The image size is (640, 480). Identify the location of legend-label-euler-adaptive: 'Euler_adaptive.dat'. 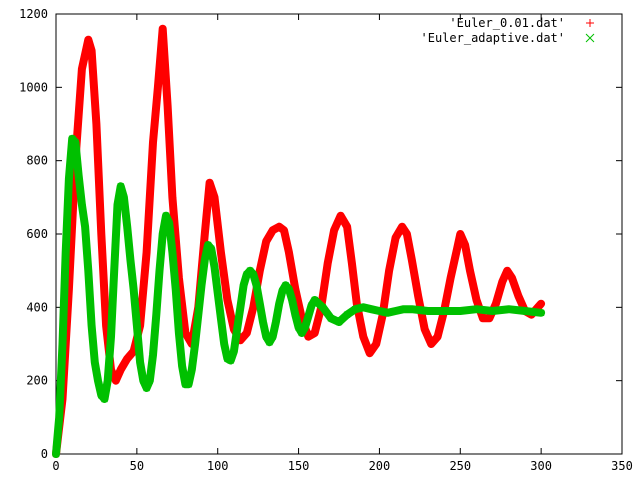
(493, 38).